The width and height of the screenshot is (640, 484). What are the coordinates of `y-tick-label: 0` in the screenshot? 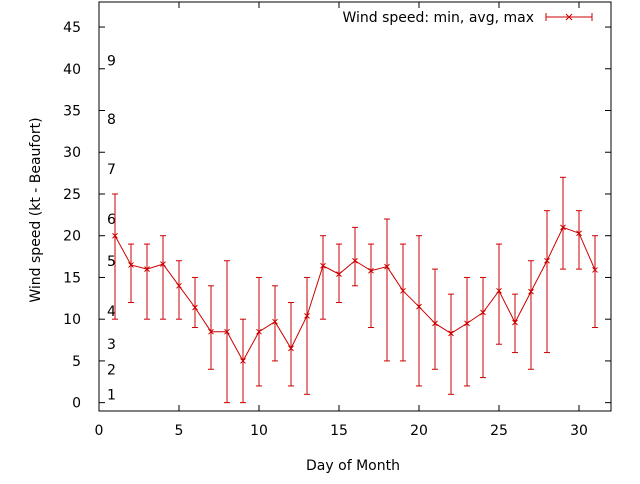 It's located at (76, 404).